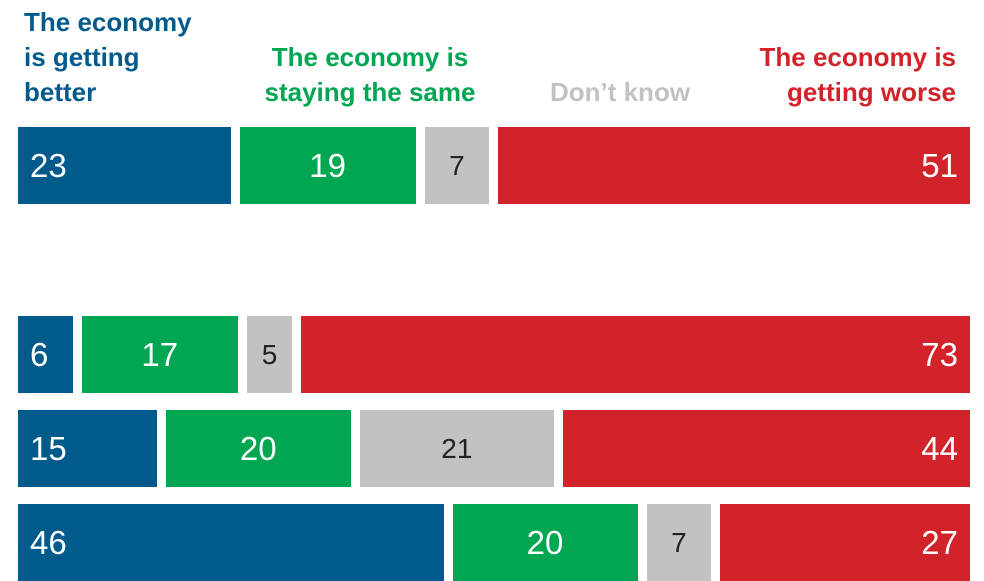  I want to click on value-label: 17, so click(160, 354).